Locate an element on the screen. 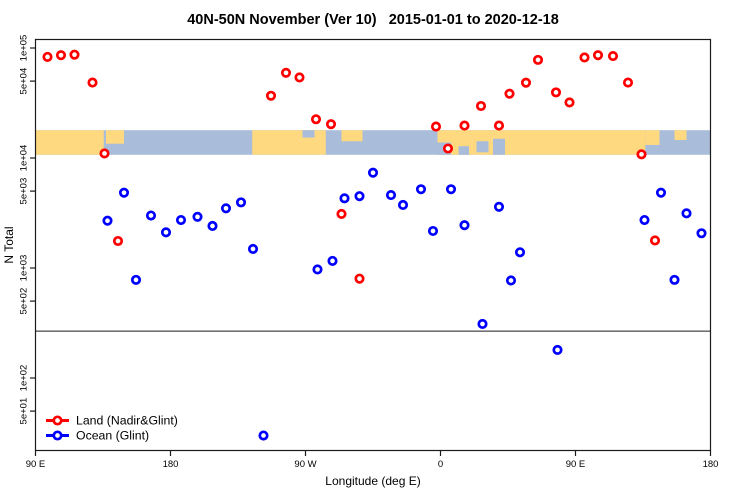 This screenshot has width=750, height=500. y-tick-label: 5e+04 is located at coordinates (24, 81).